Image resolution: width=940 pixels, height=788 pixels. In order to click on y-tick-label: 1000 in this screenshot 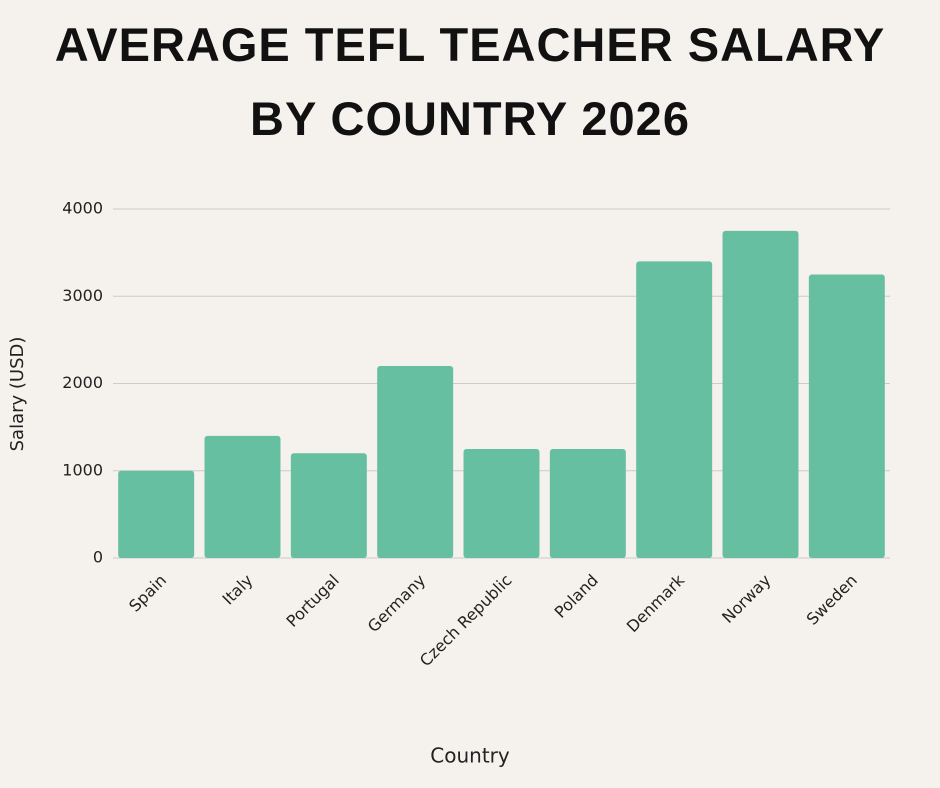, I will do `click(82, 469)`.